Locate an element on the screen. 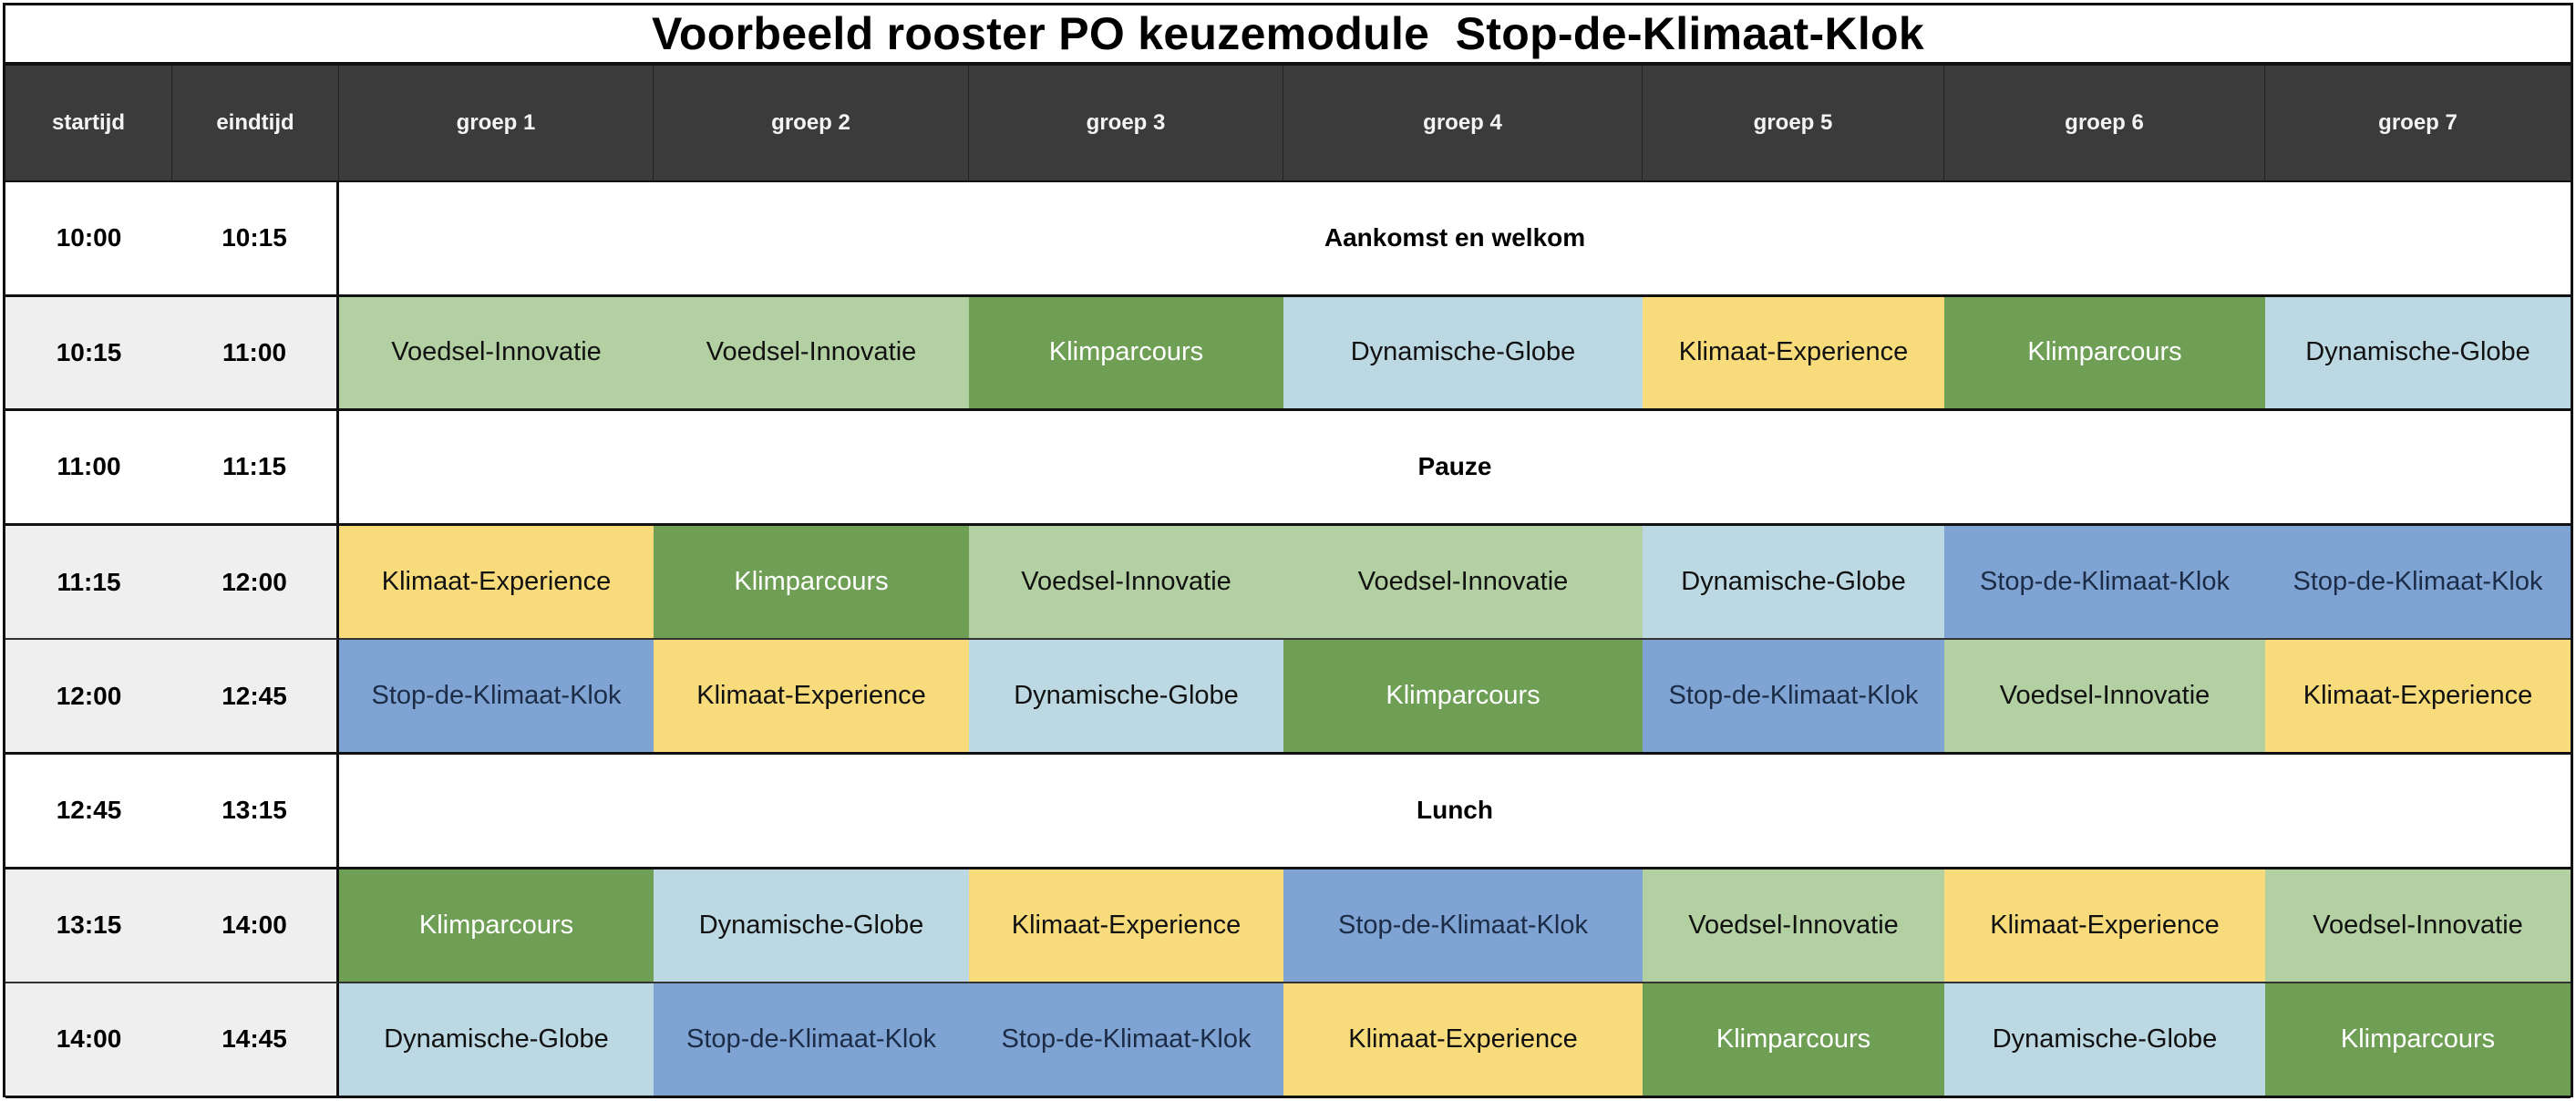 The height and width of the screenshot is (1101, 2576). end-time-cell: 14:00 is located at coordinates (256, 926).